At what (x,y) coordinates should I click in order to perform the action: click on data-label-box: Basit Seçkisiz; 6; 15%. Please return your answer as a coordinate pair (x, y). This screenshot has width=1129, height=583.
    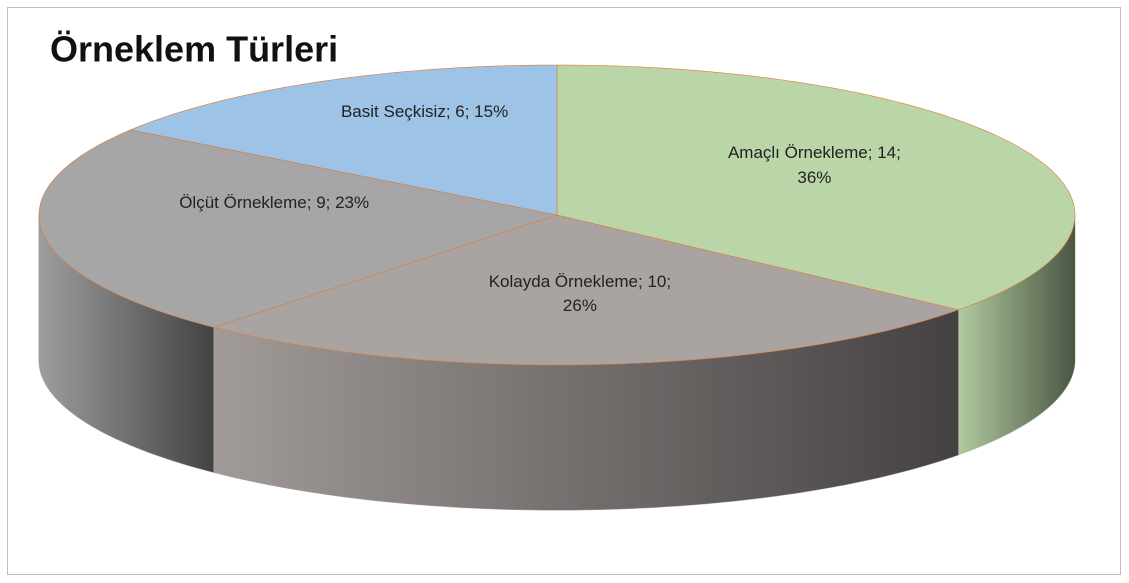
    Looking at the image, I should click on (424, 112).